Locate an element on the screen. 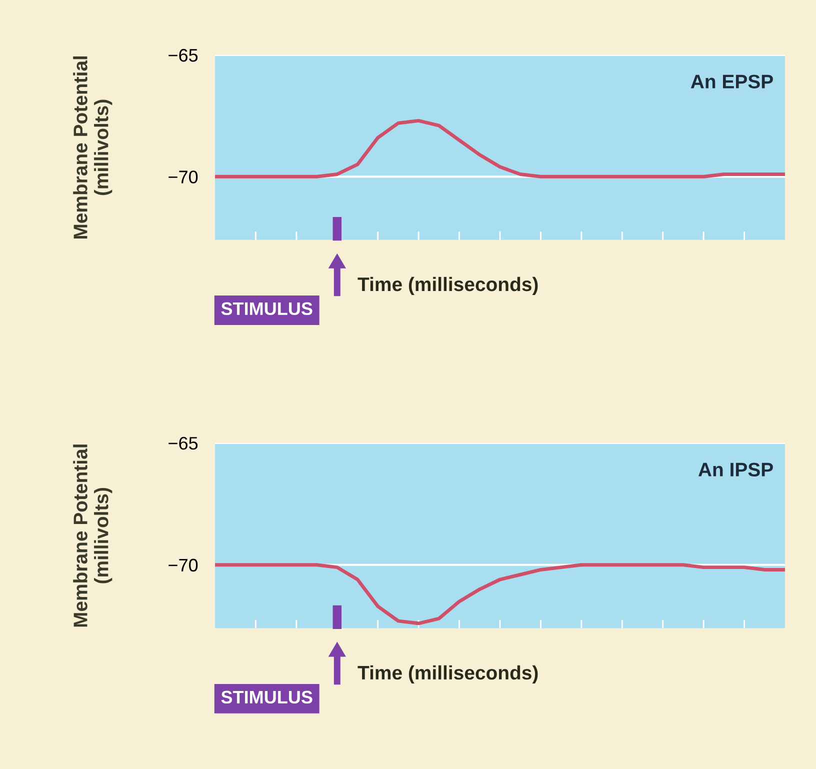  text: An EPSP is located at coordinates (731, 81).